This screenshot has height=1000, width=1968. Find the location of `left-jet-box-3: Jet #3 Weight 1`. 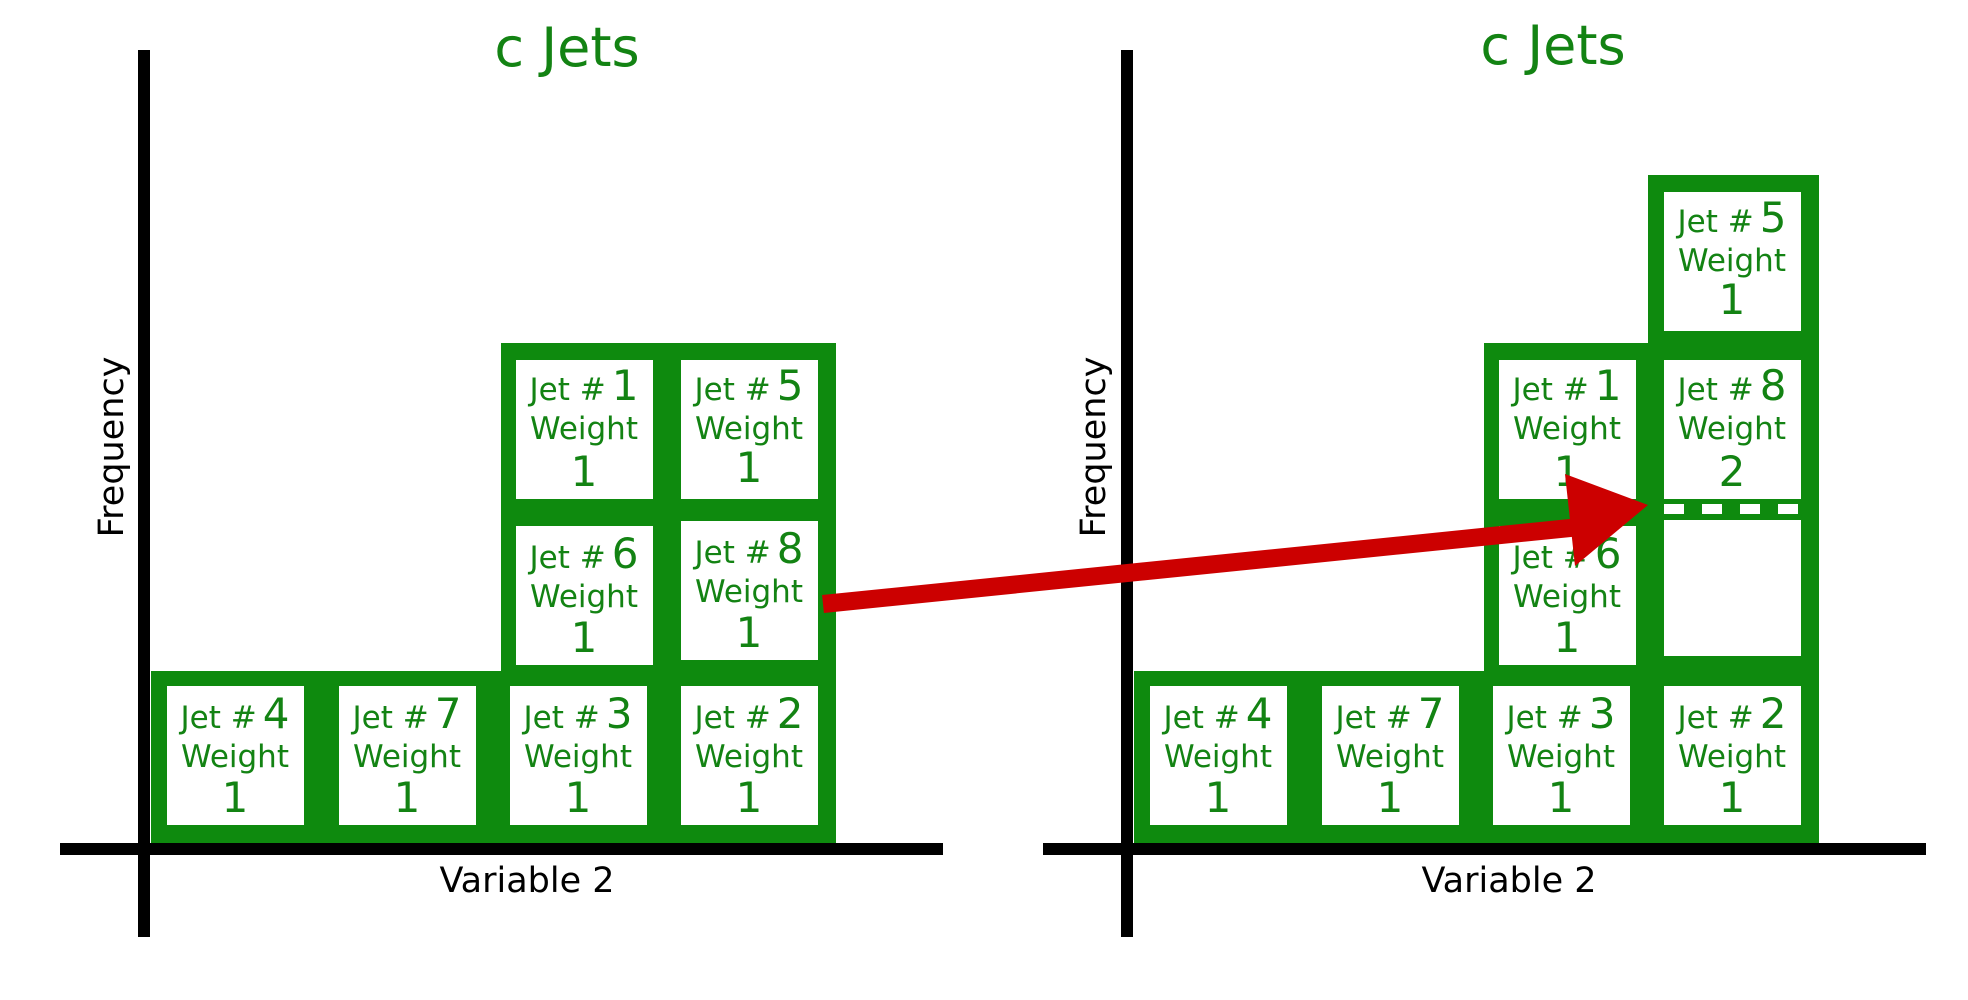

left-jet-box-3: Jet #3 Weight 1 is located at coordinates (578, 755).